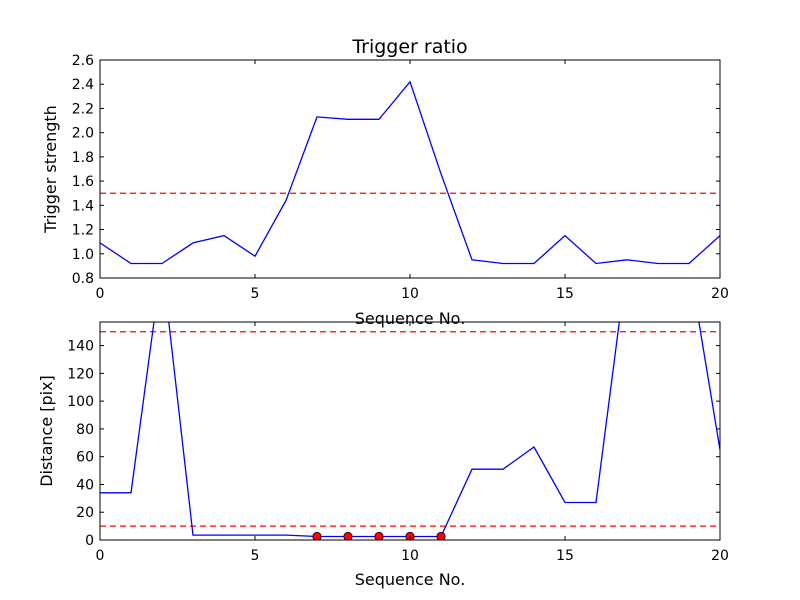 This screenshot has height=600, width=800. Describe the element at coordinates (85, 513) in the screenshot. I see `y-tick-label-bottom: 20` at that location.